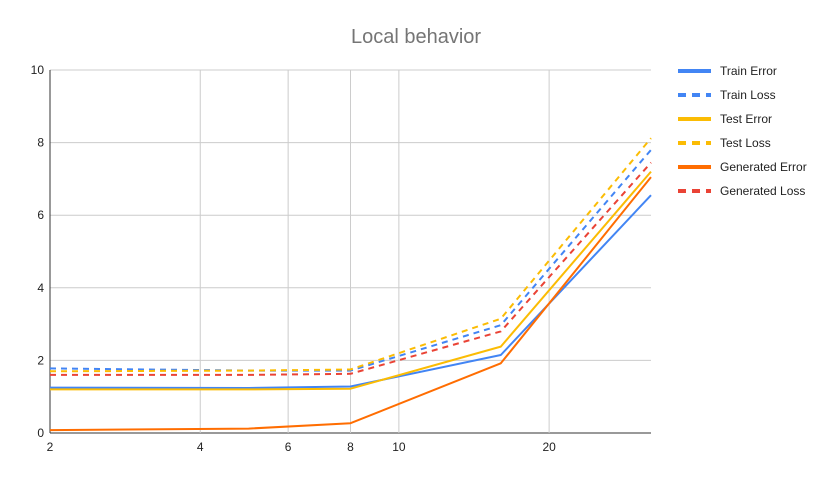 This screenshot has width=832, height=477. Describe the element at coordinates (763, 167) in the screenshot. I see `legend-label: Generated Error` at that location.